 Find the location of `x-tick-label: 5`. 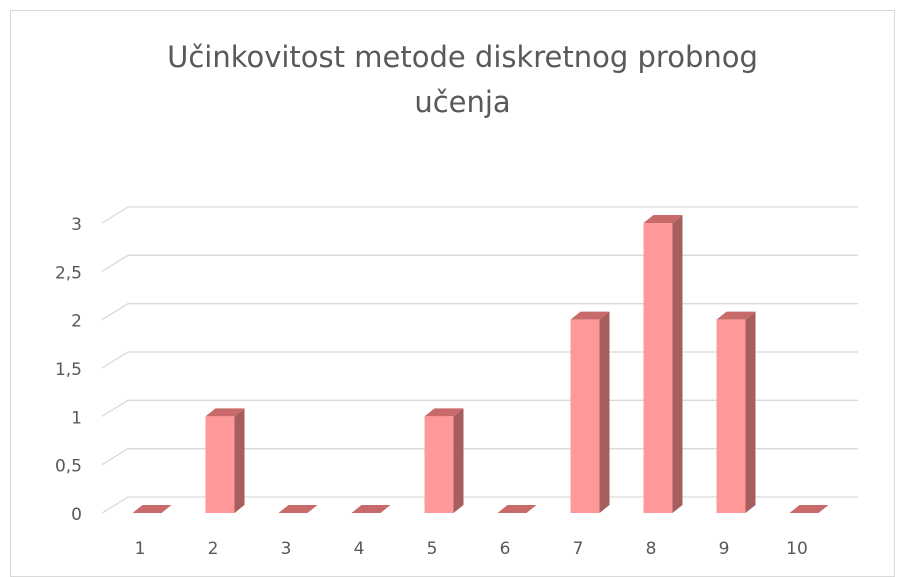

x-tick-label: 5 is located at coordinates (432, 549).